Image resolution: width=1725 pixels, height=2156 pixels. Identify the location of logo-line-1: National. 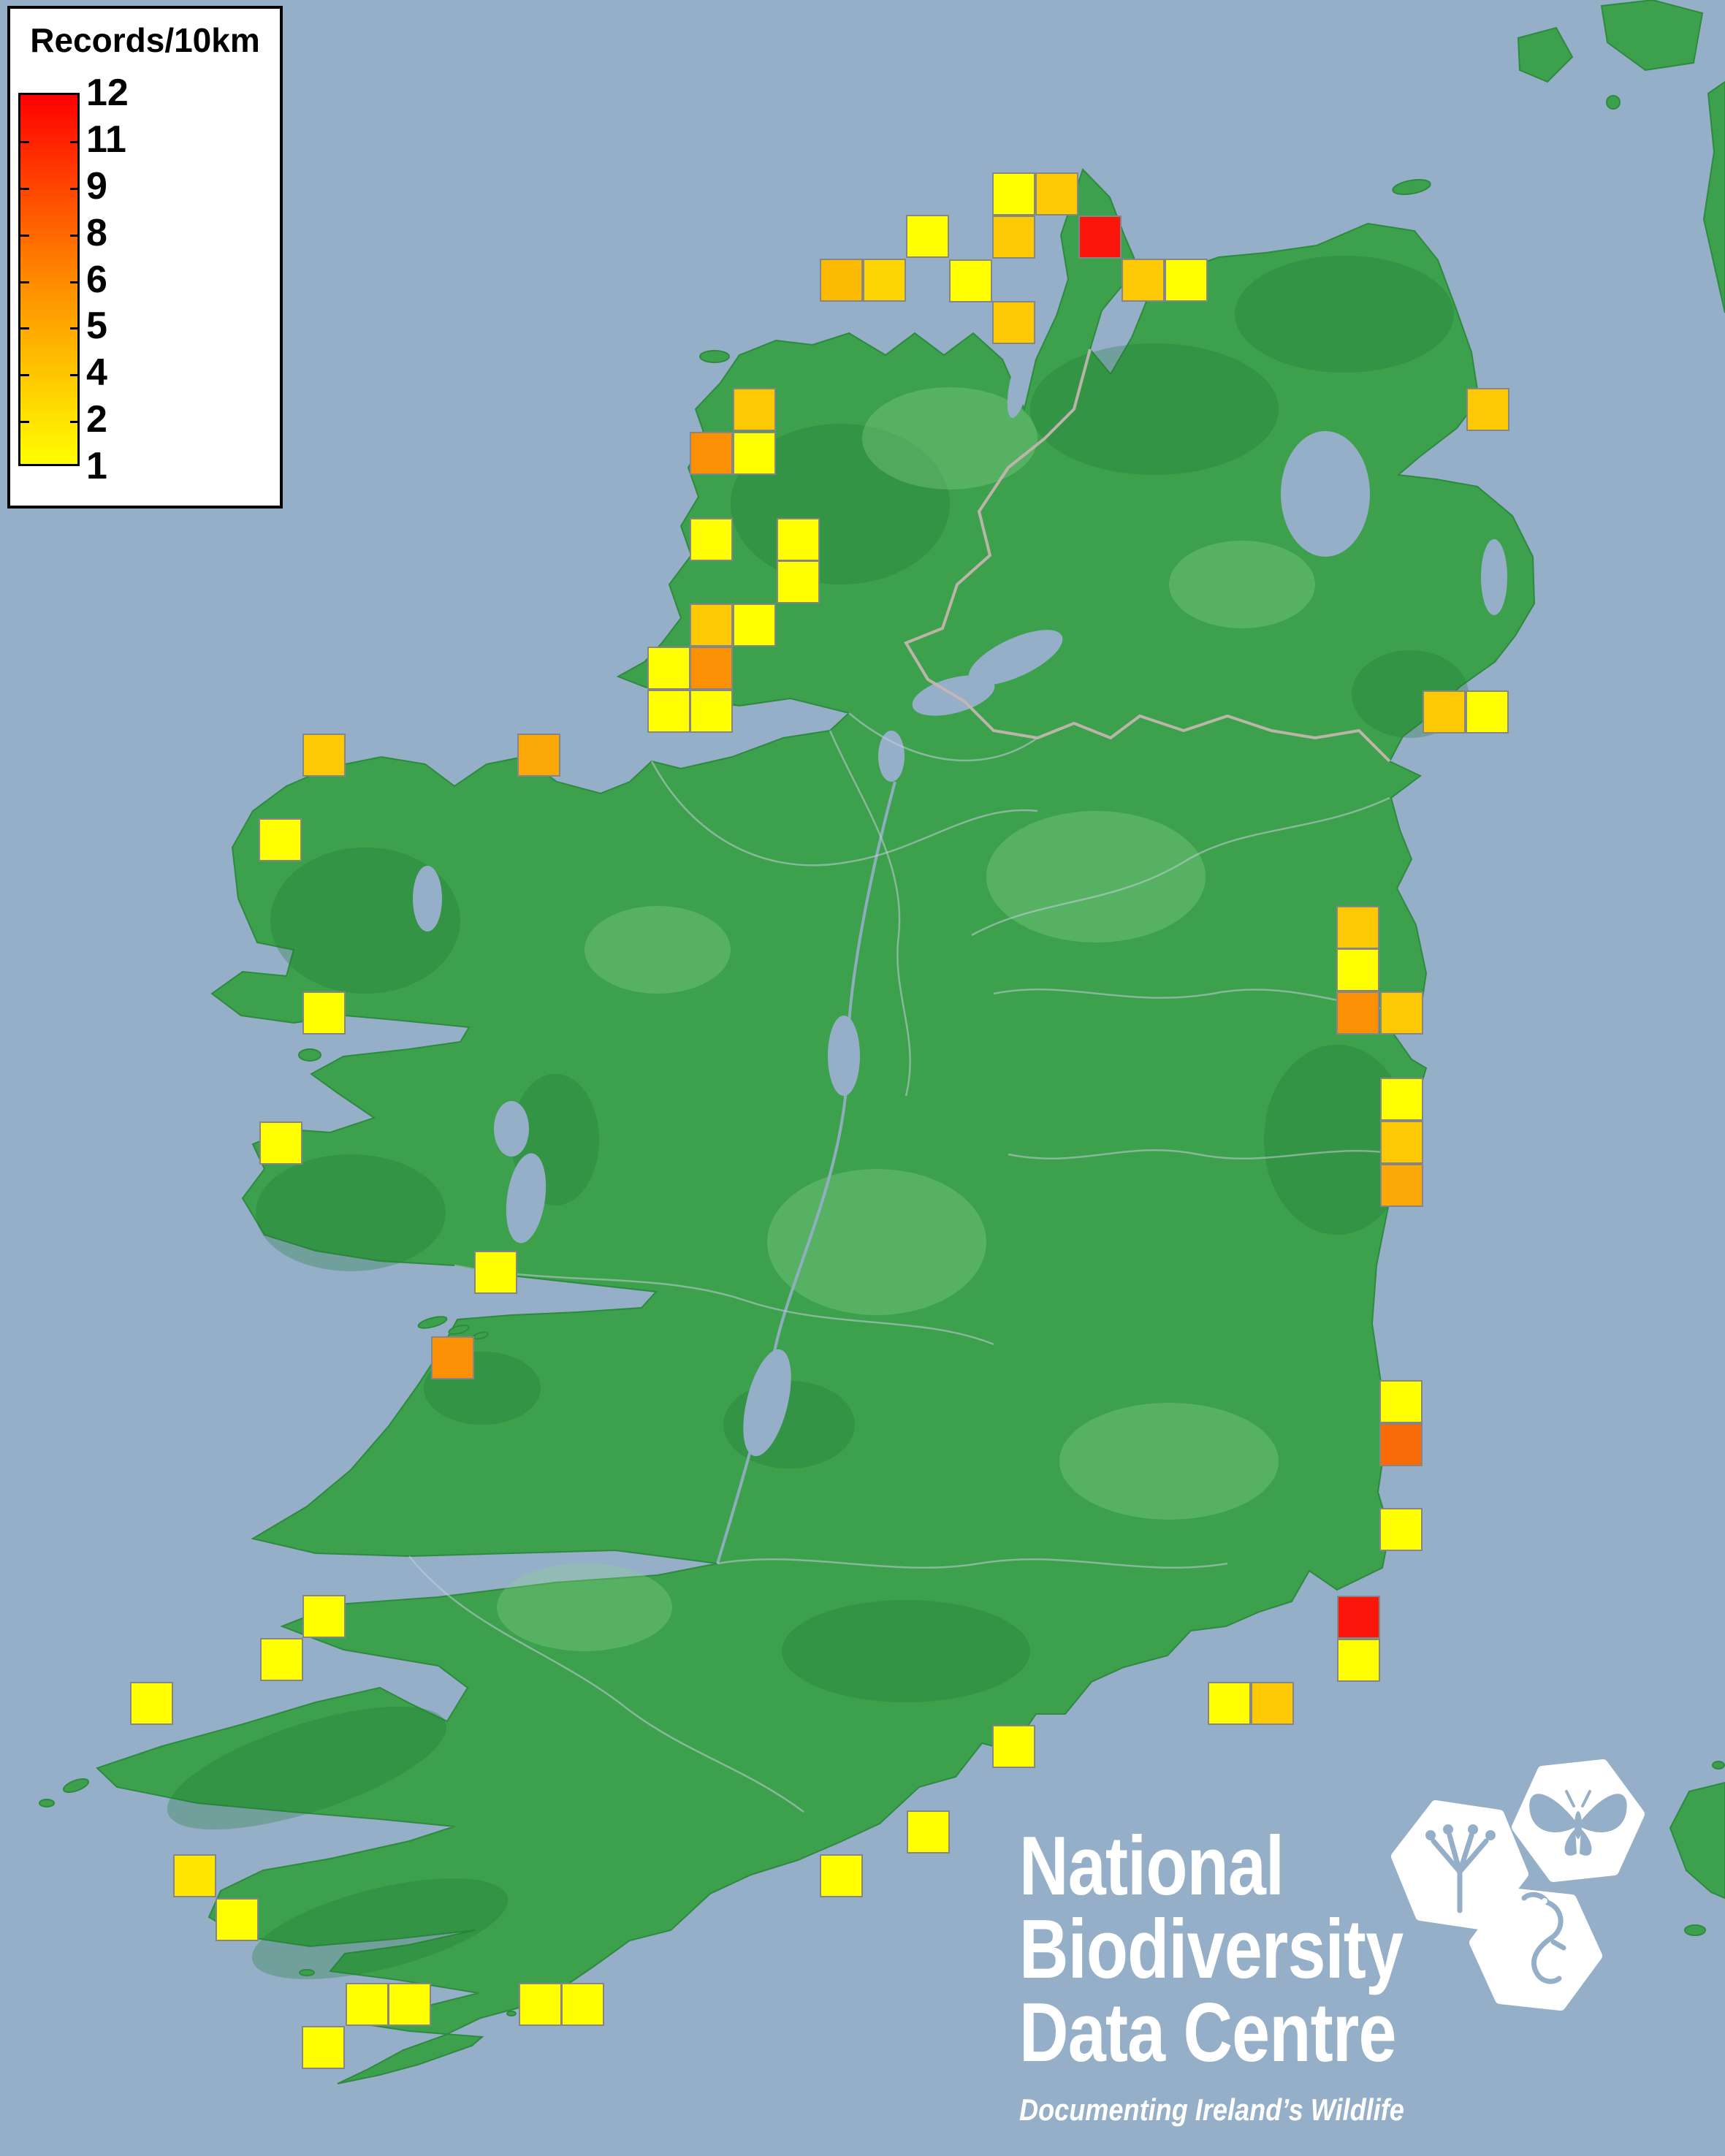
(1151, 1866).